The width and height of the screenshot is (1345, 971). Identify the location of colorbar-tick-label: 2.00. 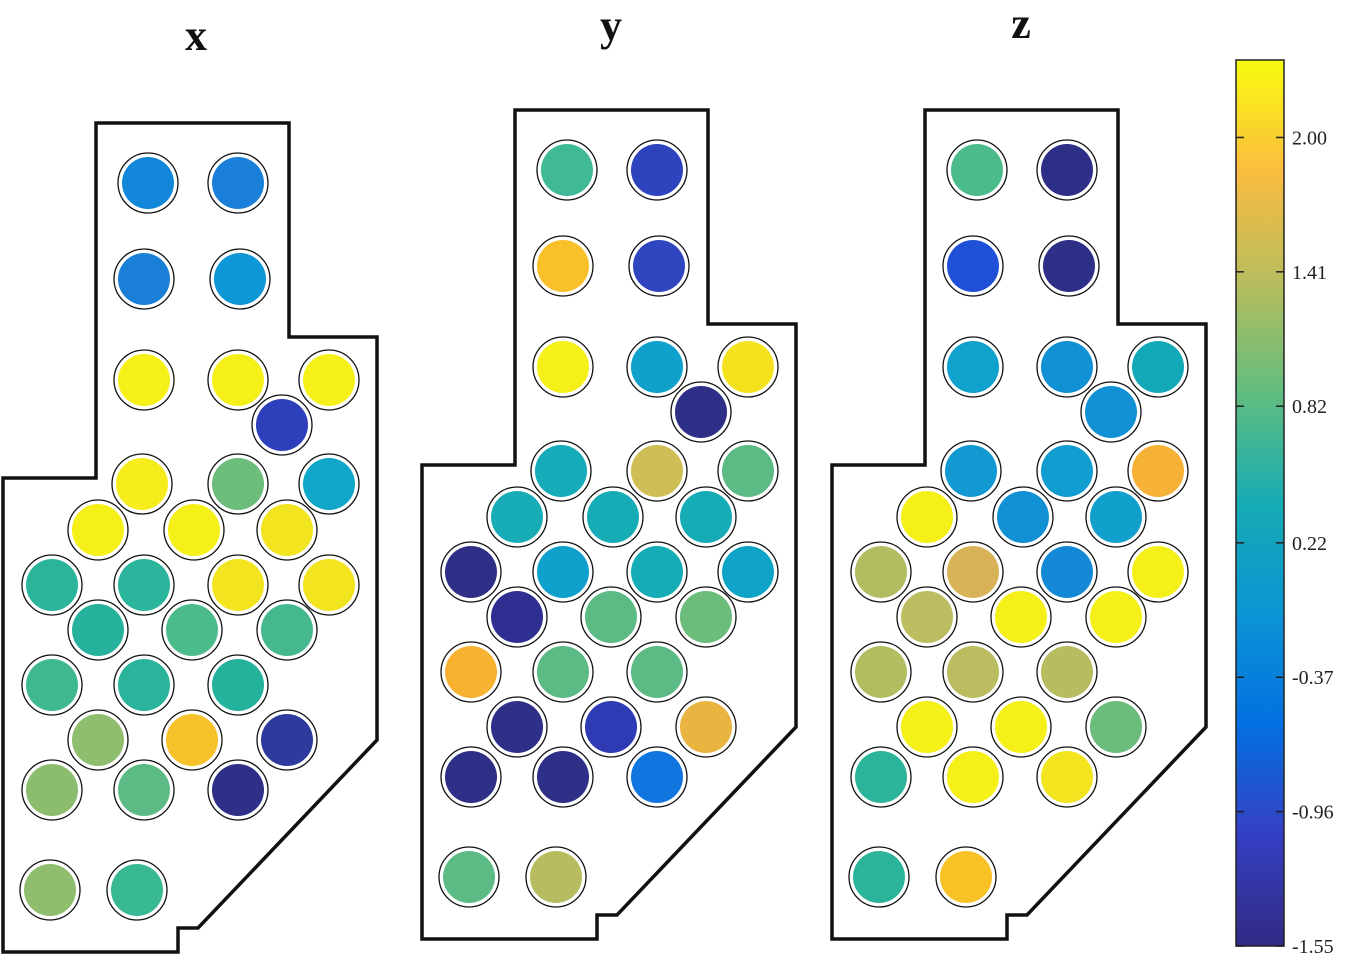
(1309, 138).